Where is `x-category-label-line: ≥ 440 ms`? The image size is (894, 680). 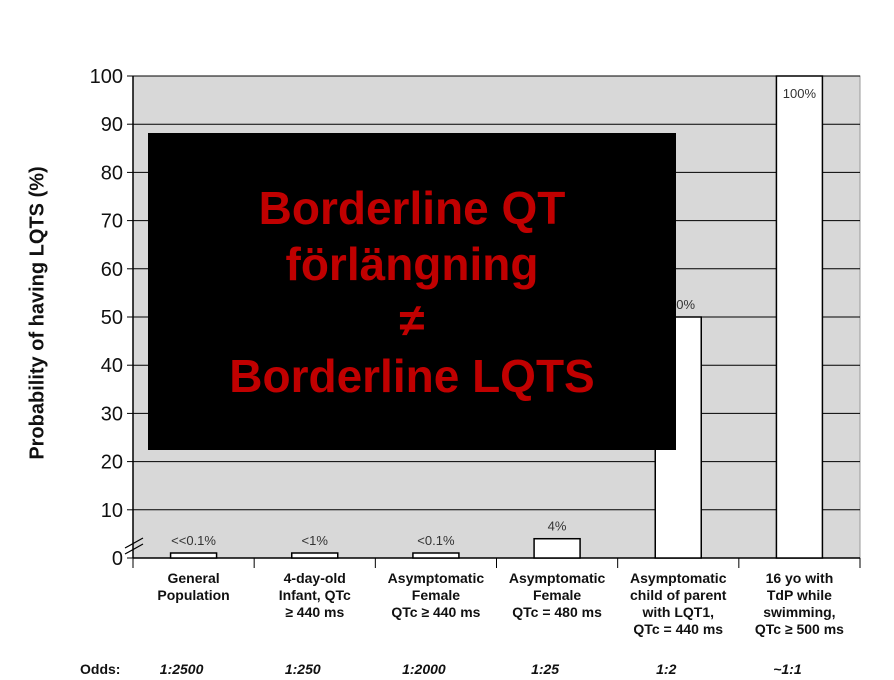 x-category-label-line: ≥ 440 ms is located at coordinates (315, 612).